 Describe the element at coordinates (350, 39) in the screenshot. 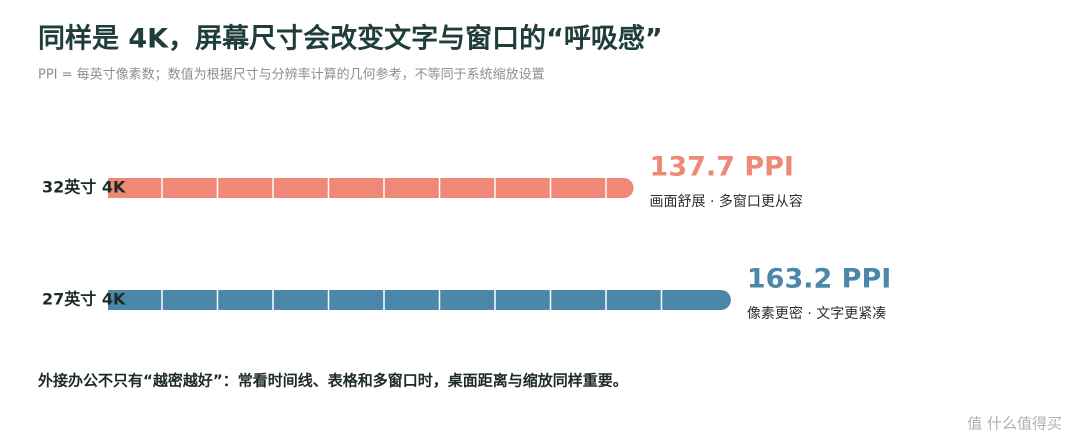

I see `chart-title: 同样是 4K，屏幕尺寸会改变文字与窗口的“呼吸感”` at that location.